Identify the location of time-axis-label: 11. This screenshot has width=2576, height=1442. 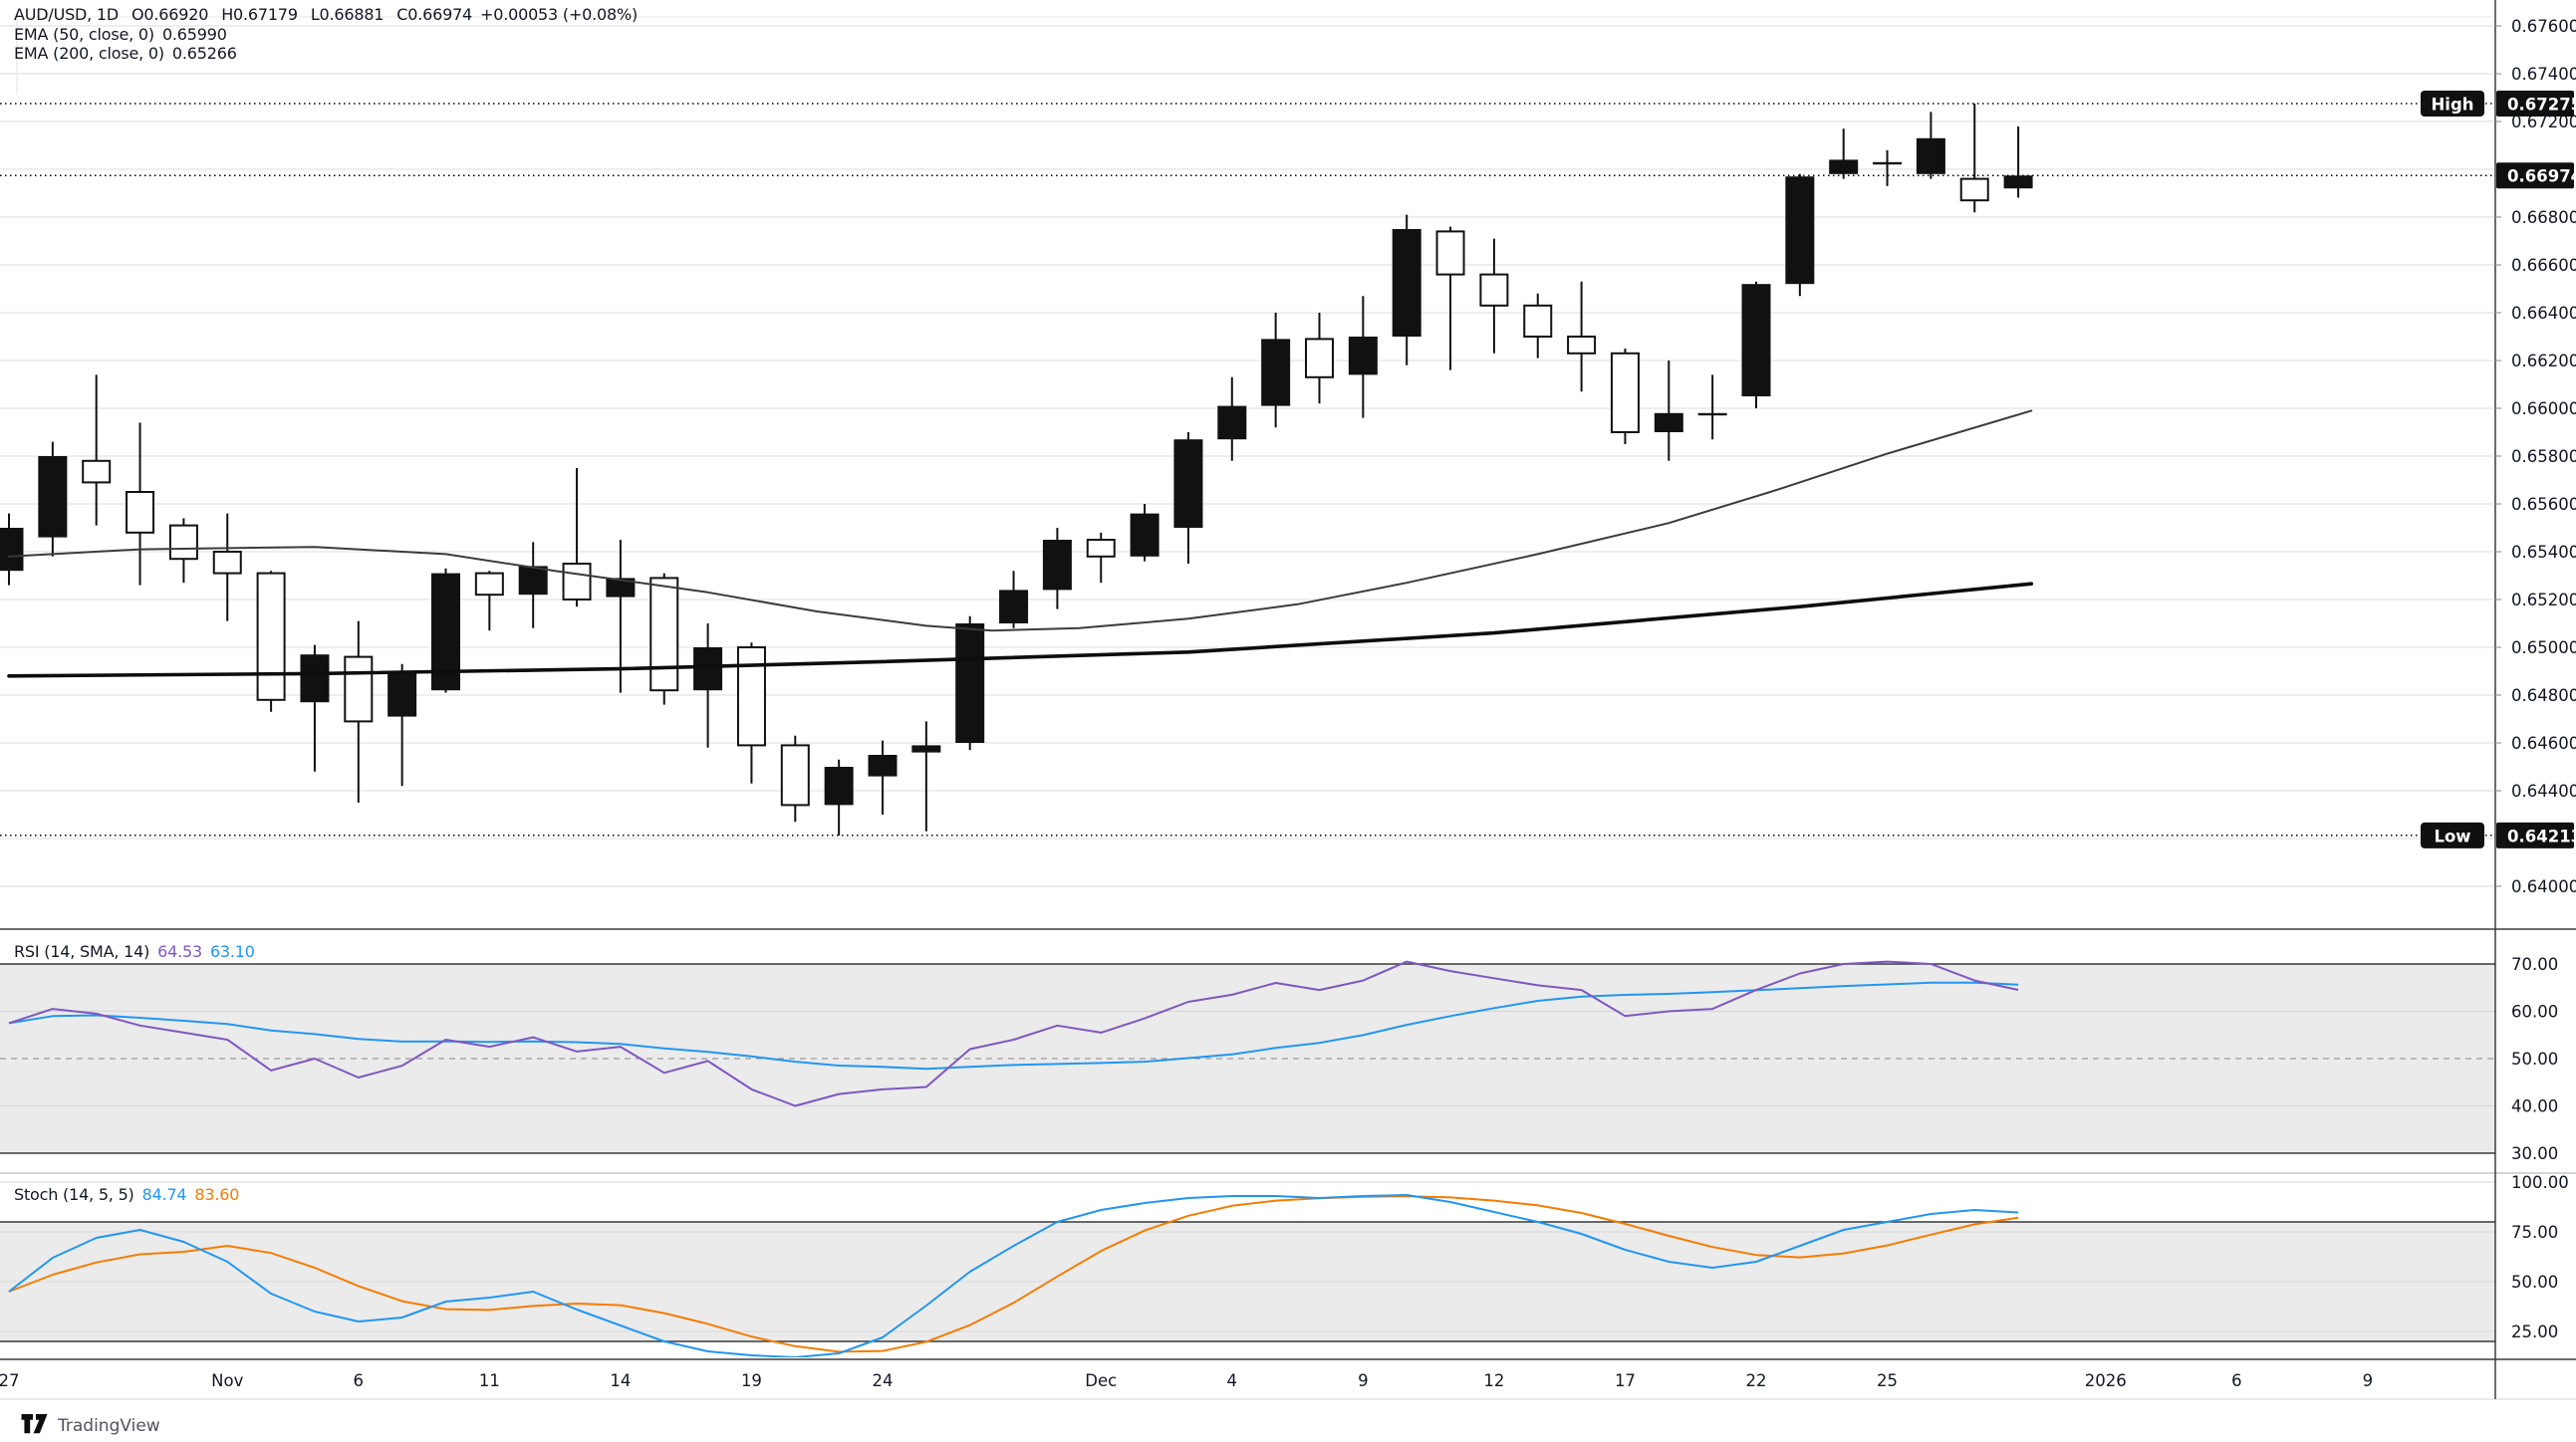
(489, 1380).